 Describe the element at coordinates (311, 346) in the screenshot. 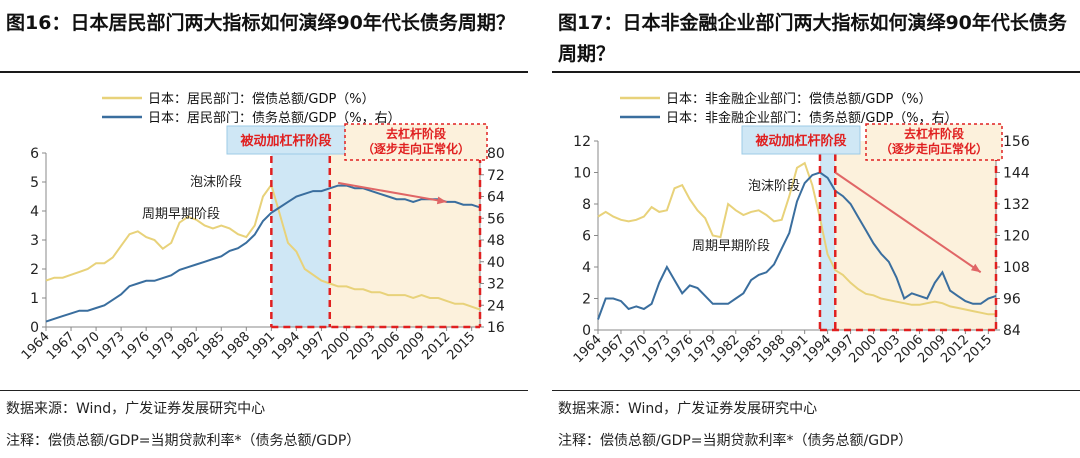

I see `x-tick-label: 1997` at that location.